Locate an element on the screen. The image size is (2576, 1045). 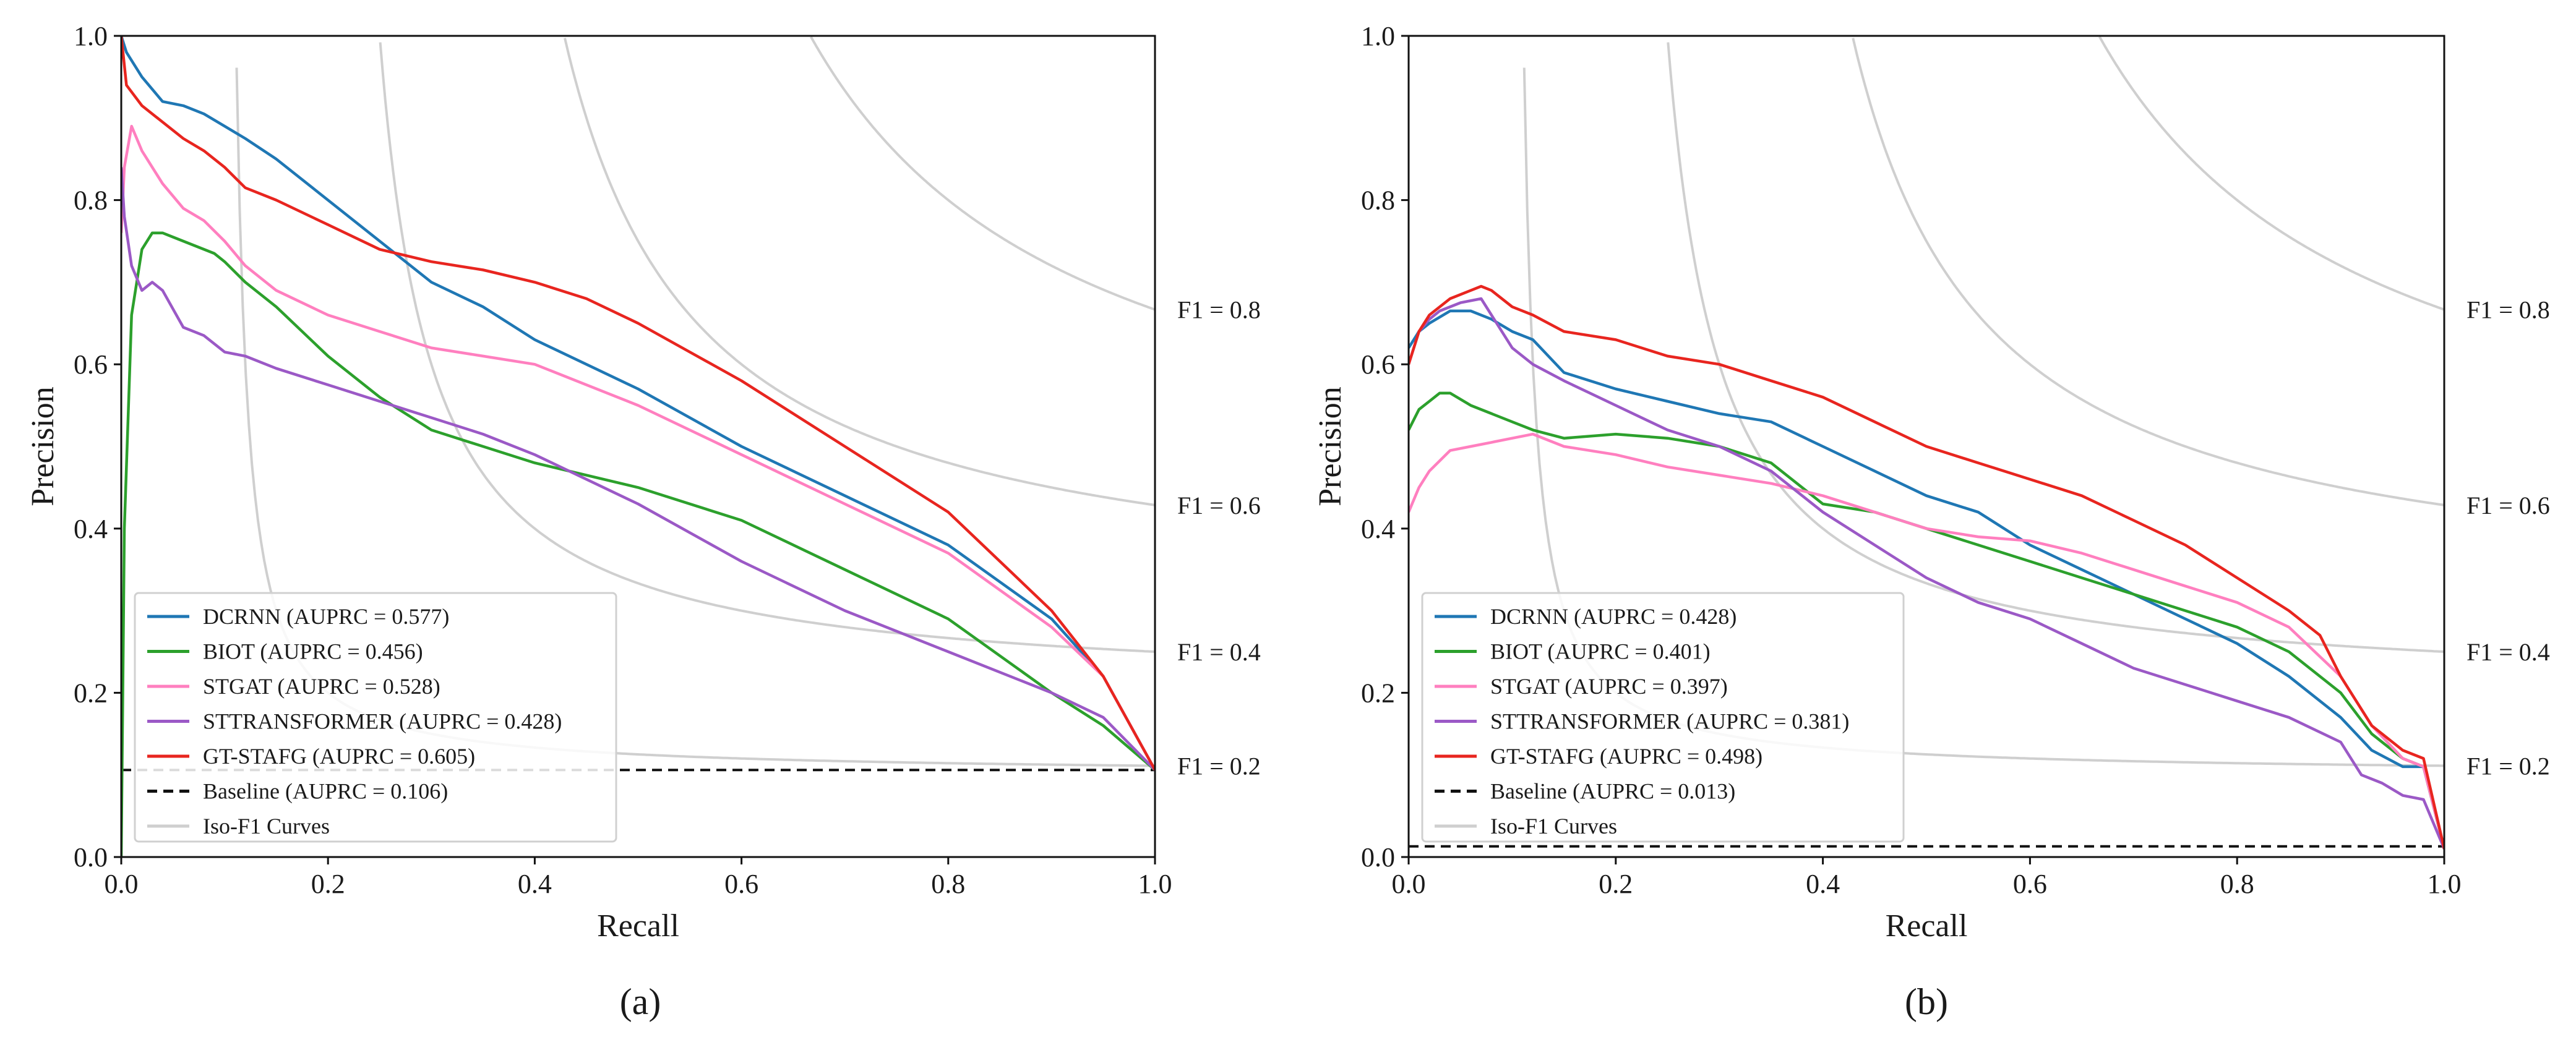
legend-label-dcrnn: DCRNN (AUPRC = 0.428) is located at coordinates (1613, 616).